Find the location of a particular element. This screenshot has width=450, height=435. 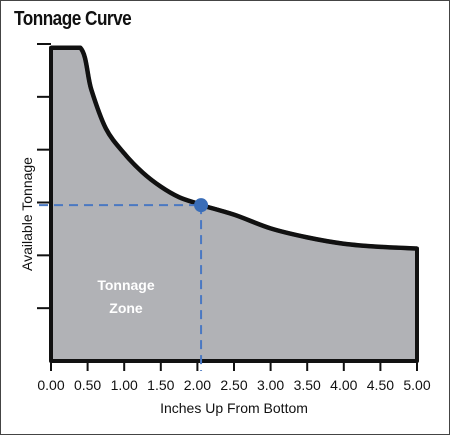

x-tick-label: 1.50 is located at coordinates (160, 385).